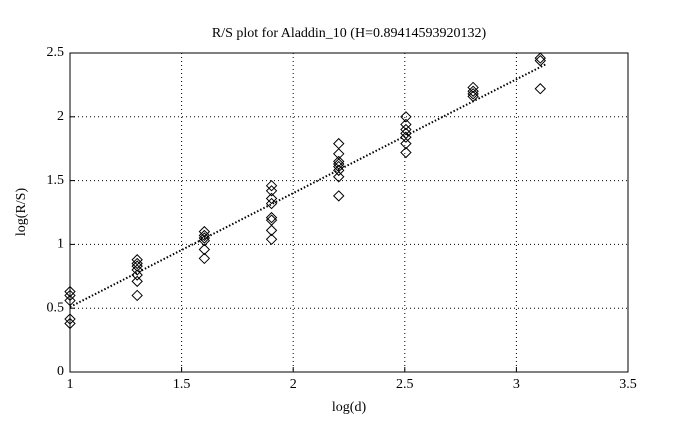  Describe the element at coordinates (293, 384) in the screenshot. I see `x-tick-label: 2` at that location.